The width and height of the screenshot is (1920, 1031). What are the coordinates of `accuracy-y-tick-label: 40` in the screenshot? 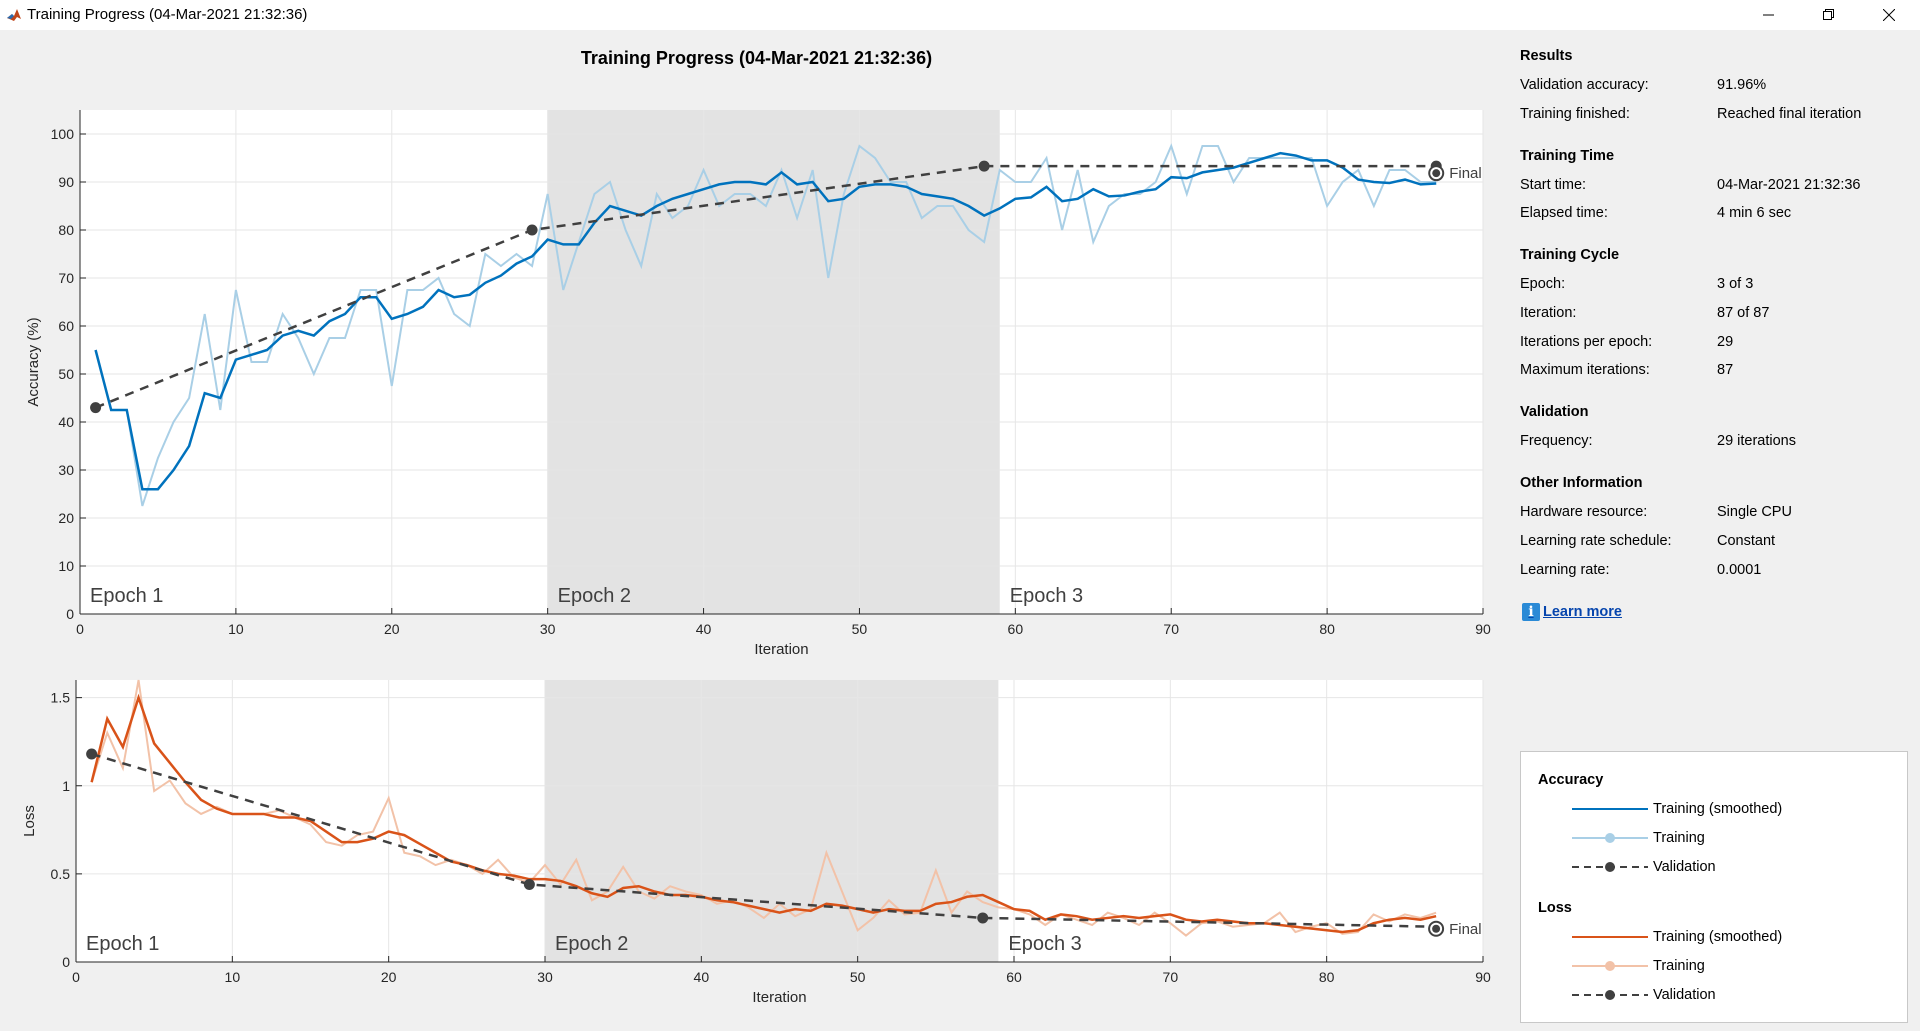 It's located at (66, 422).